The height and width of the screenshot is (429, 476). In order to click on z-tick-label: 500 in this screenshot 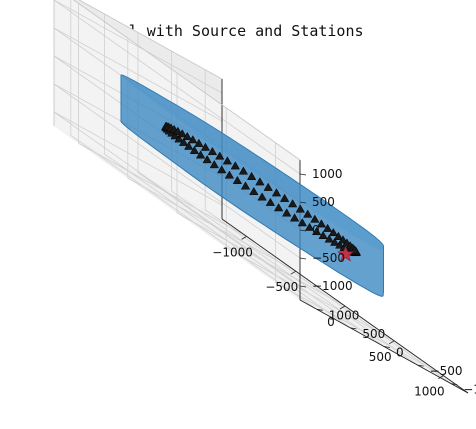, I will do `click(323, 202)`.